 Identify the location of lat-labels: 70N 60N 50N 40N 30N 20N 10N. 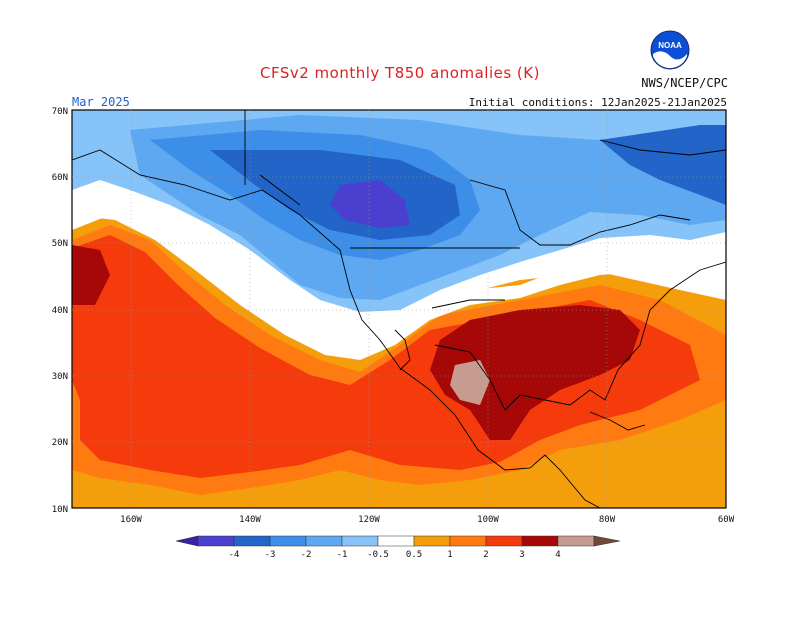
(60, 311).